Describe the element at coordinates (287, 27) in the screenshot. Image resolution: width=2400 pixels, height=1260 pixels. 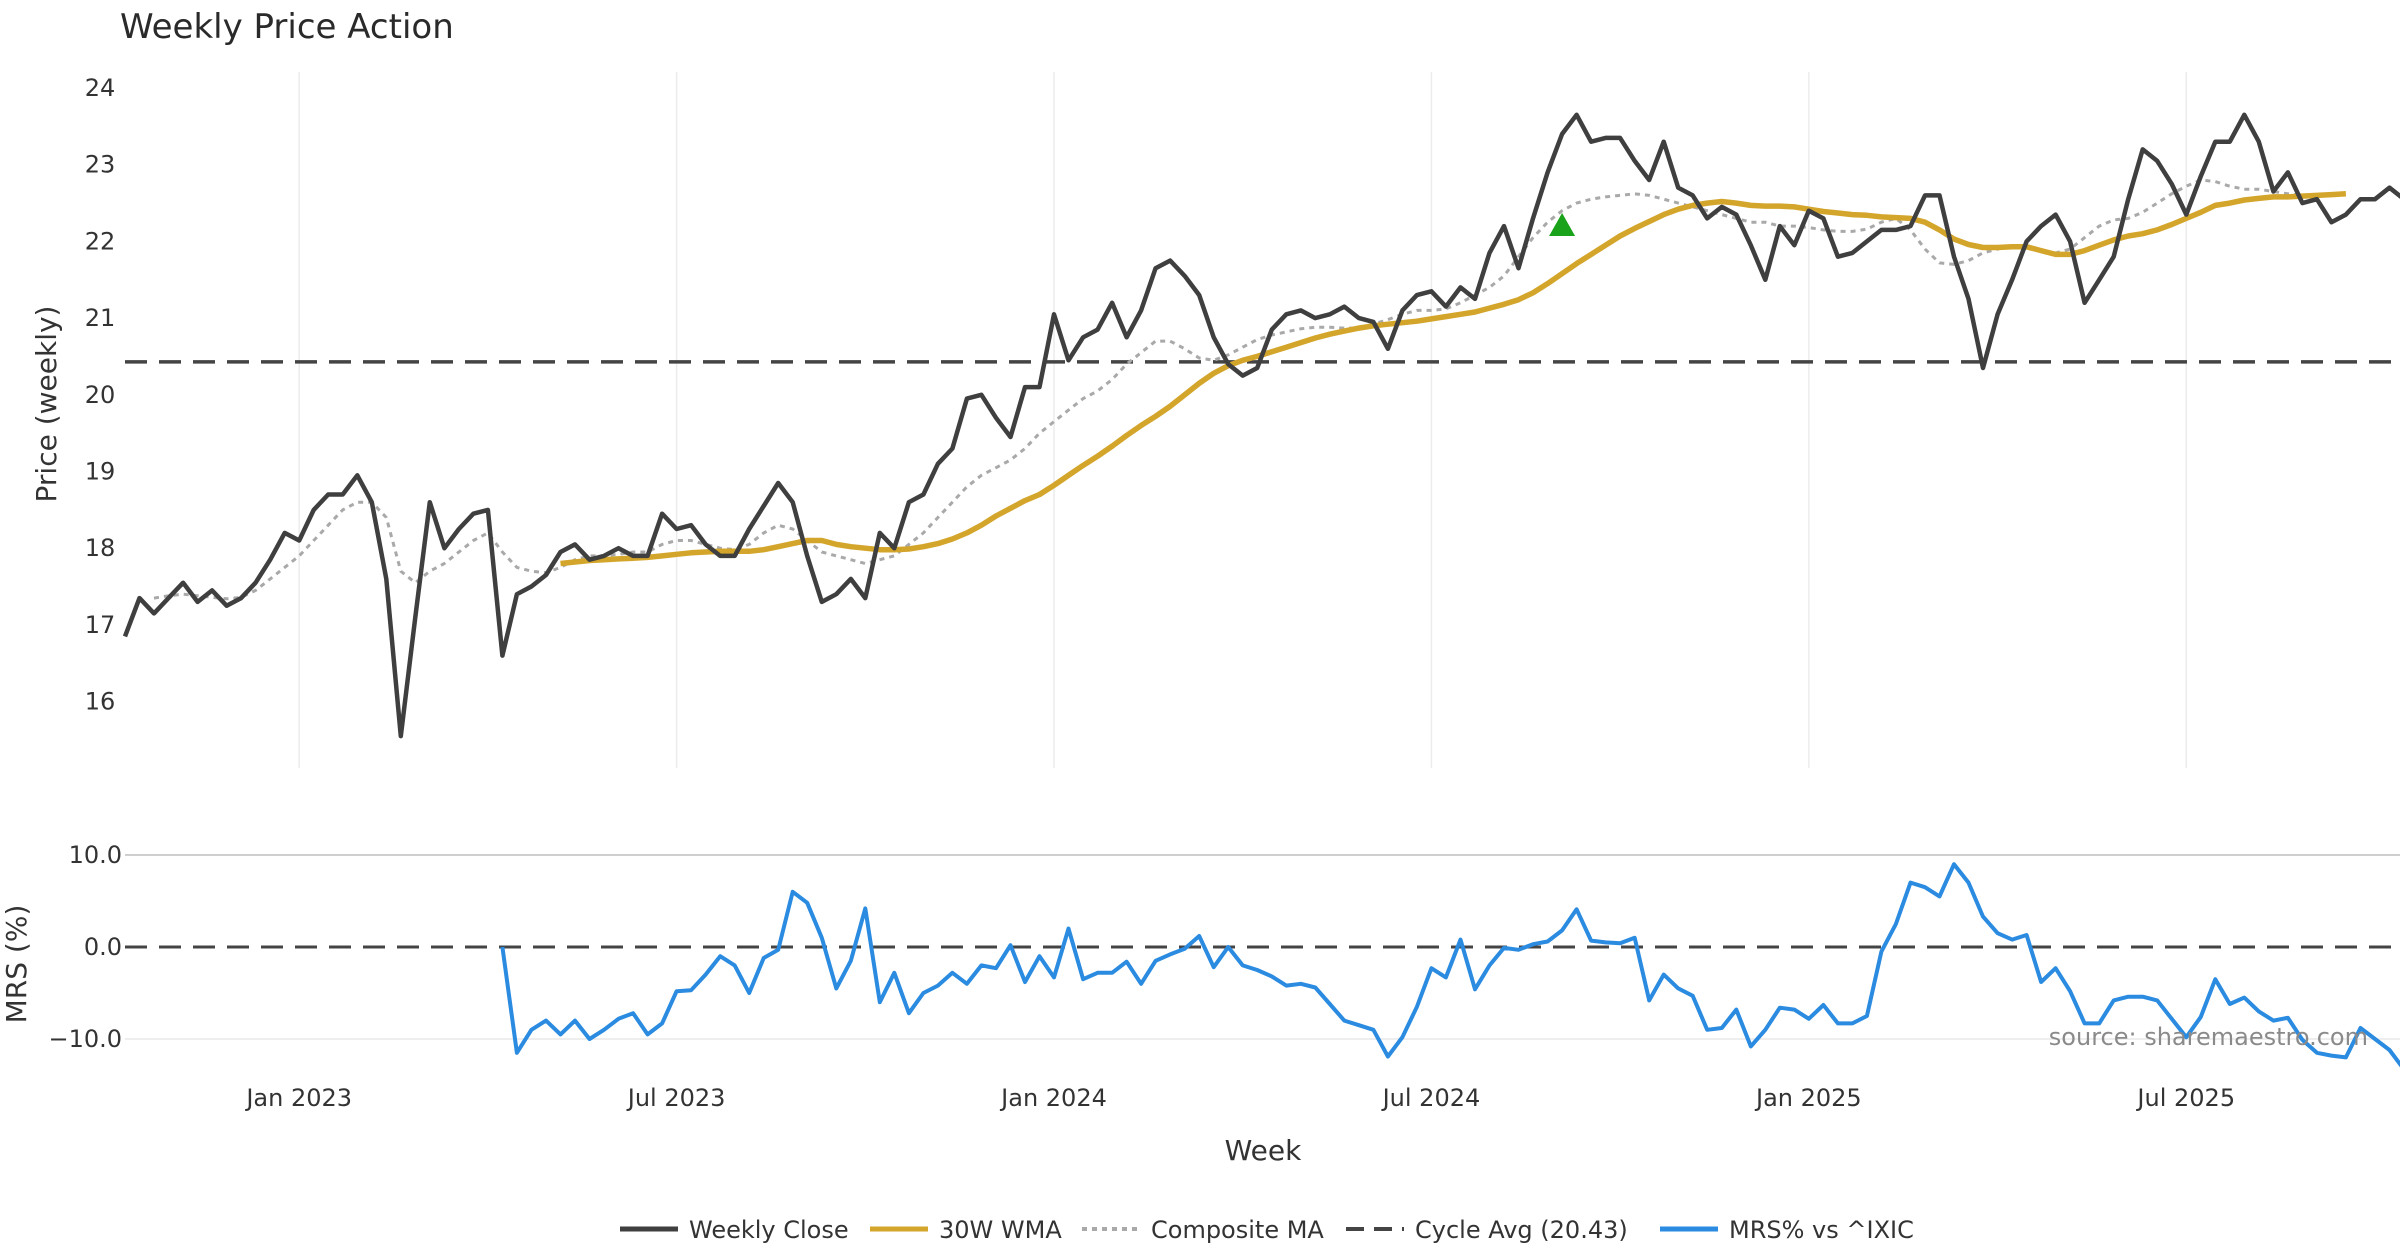
I see `chart-title: Weekly Price Action` at that location.